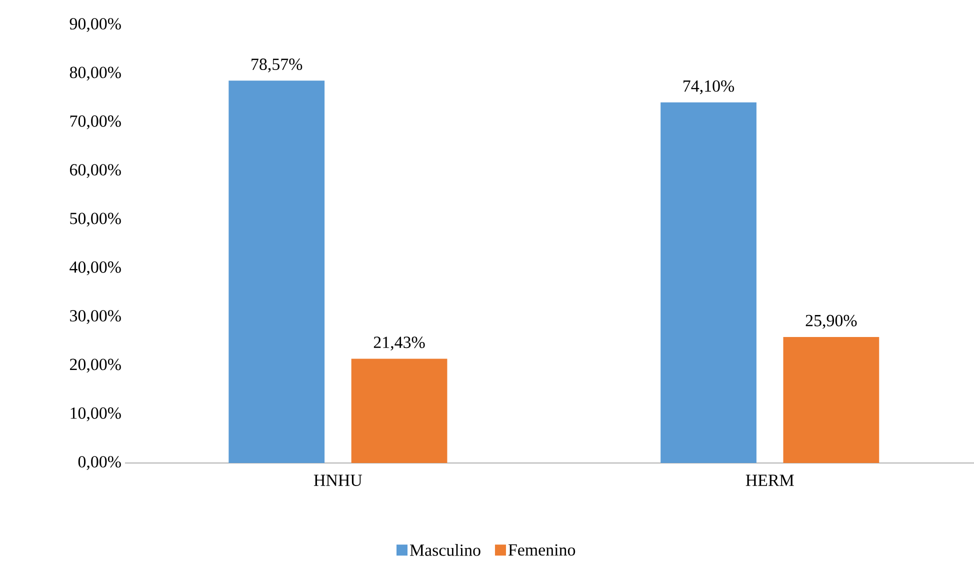 The height and width of the screenshot is (564, 974). I want to click on legend-label: Masculino, so click(445, 550).